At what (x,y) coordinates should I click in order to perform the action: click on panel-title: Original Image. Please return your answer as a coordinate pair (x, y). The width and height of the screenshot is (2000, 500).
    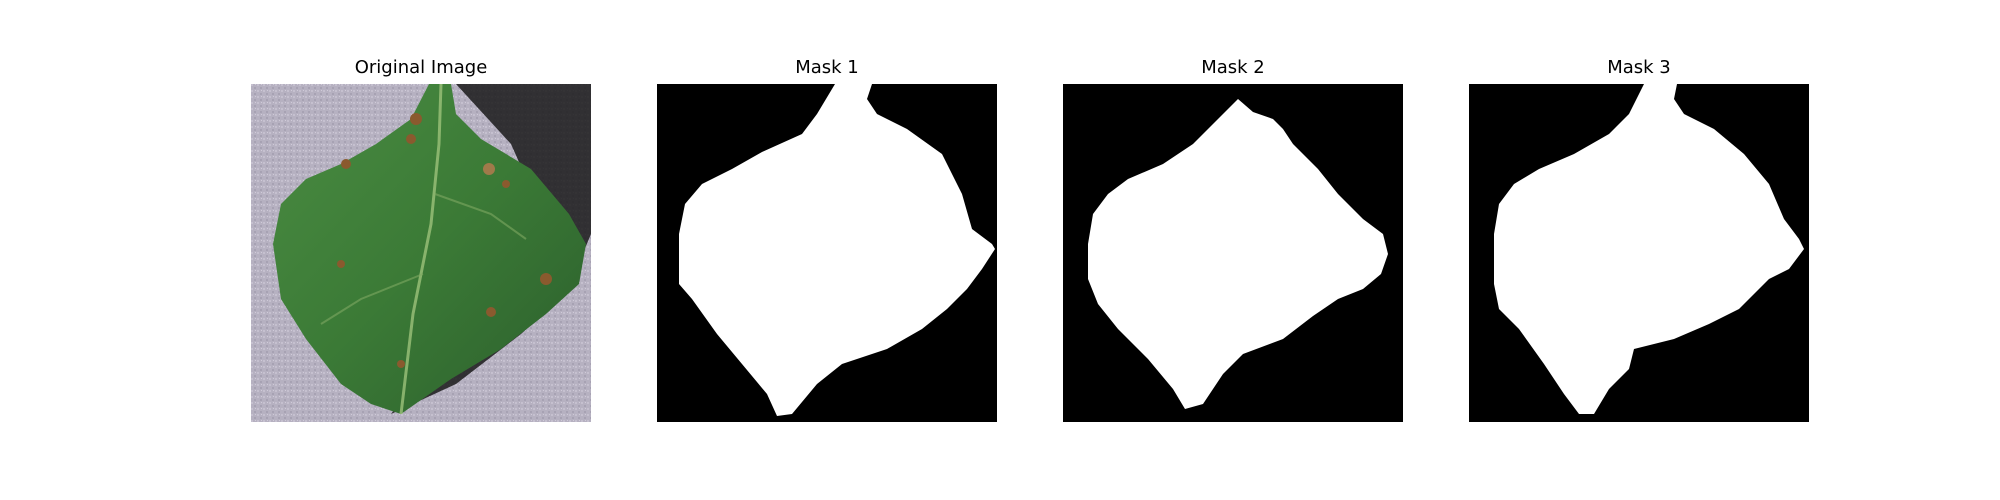
    Looking at the image, I should click on (421, 67).